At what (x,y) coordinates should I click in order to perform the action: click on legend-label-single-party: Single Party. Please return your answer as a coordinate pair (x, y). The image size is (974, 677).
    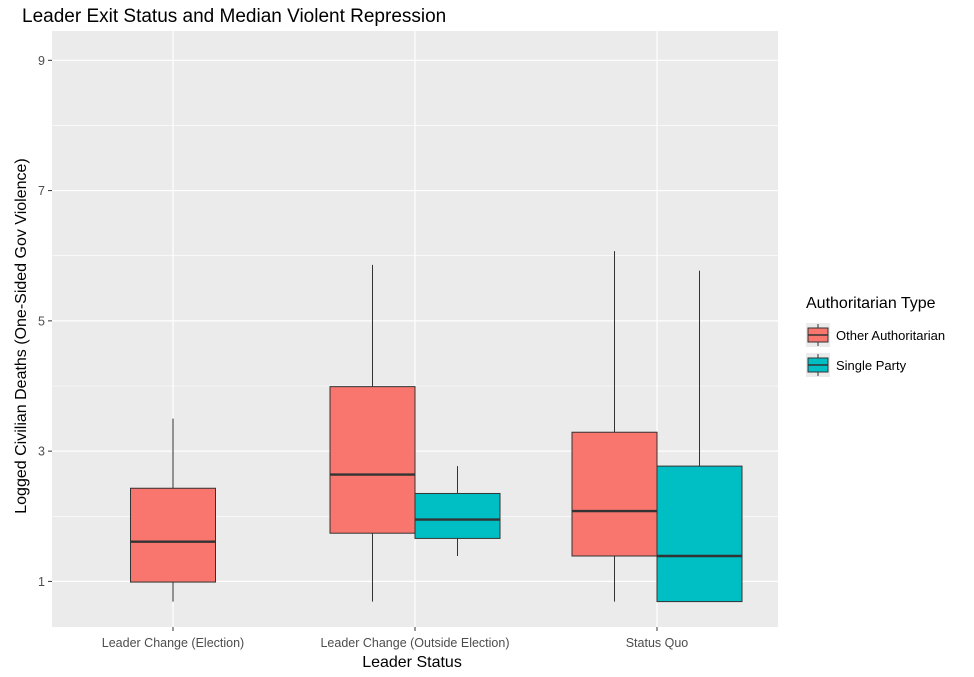
    Looking at the image, I should click on (871, 365).